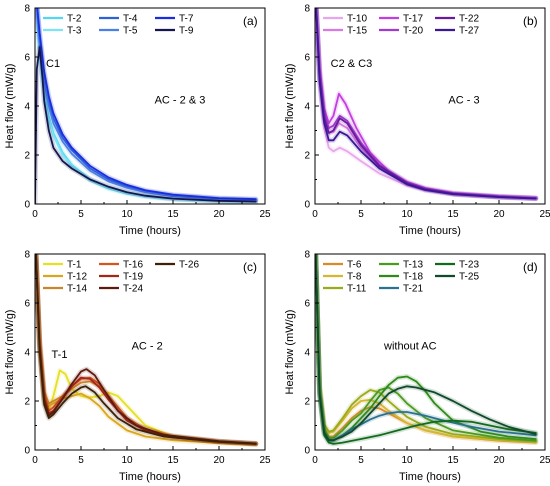 The image size is (550, 486). What do you see at coordinates (413, 277) in the screenshot?
I see `legend-label-T-18: T-18` at bounding box center [413, 277].